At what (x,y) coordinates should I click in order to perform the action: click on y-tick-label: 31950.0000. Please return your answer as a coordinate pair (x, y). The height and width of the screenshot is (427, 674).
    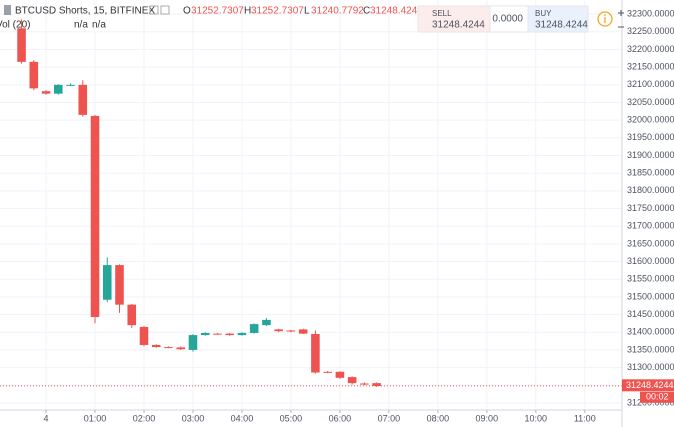
    Looking at the image, I should click on (650, 137).